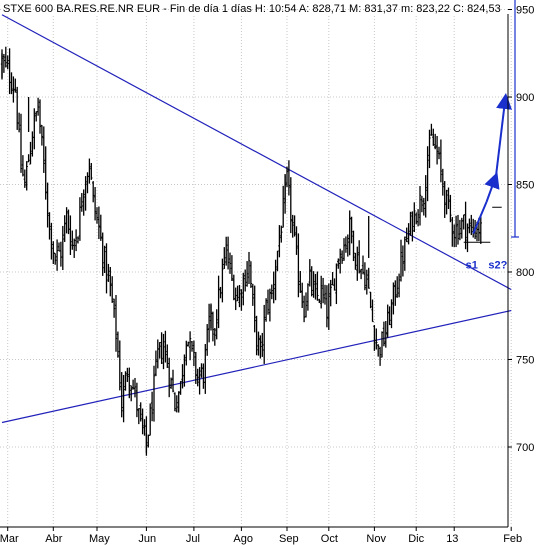 The width and height of the screenshot is (550, 545). Describe the element at coordinates (525, 448) in the screenshot. I see `y-tick-label: 700` at that location.